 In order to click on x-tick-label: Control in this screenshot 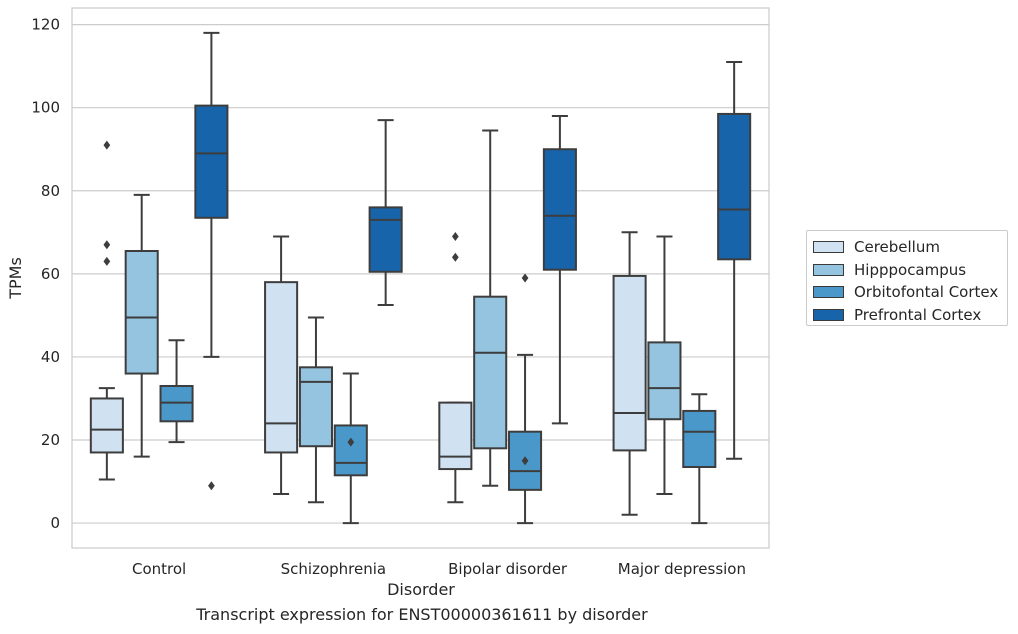, I will do `click(159, 569)`.